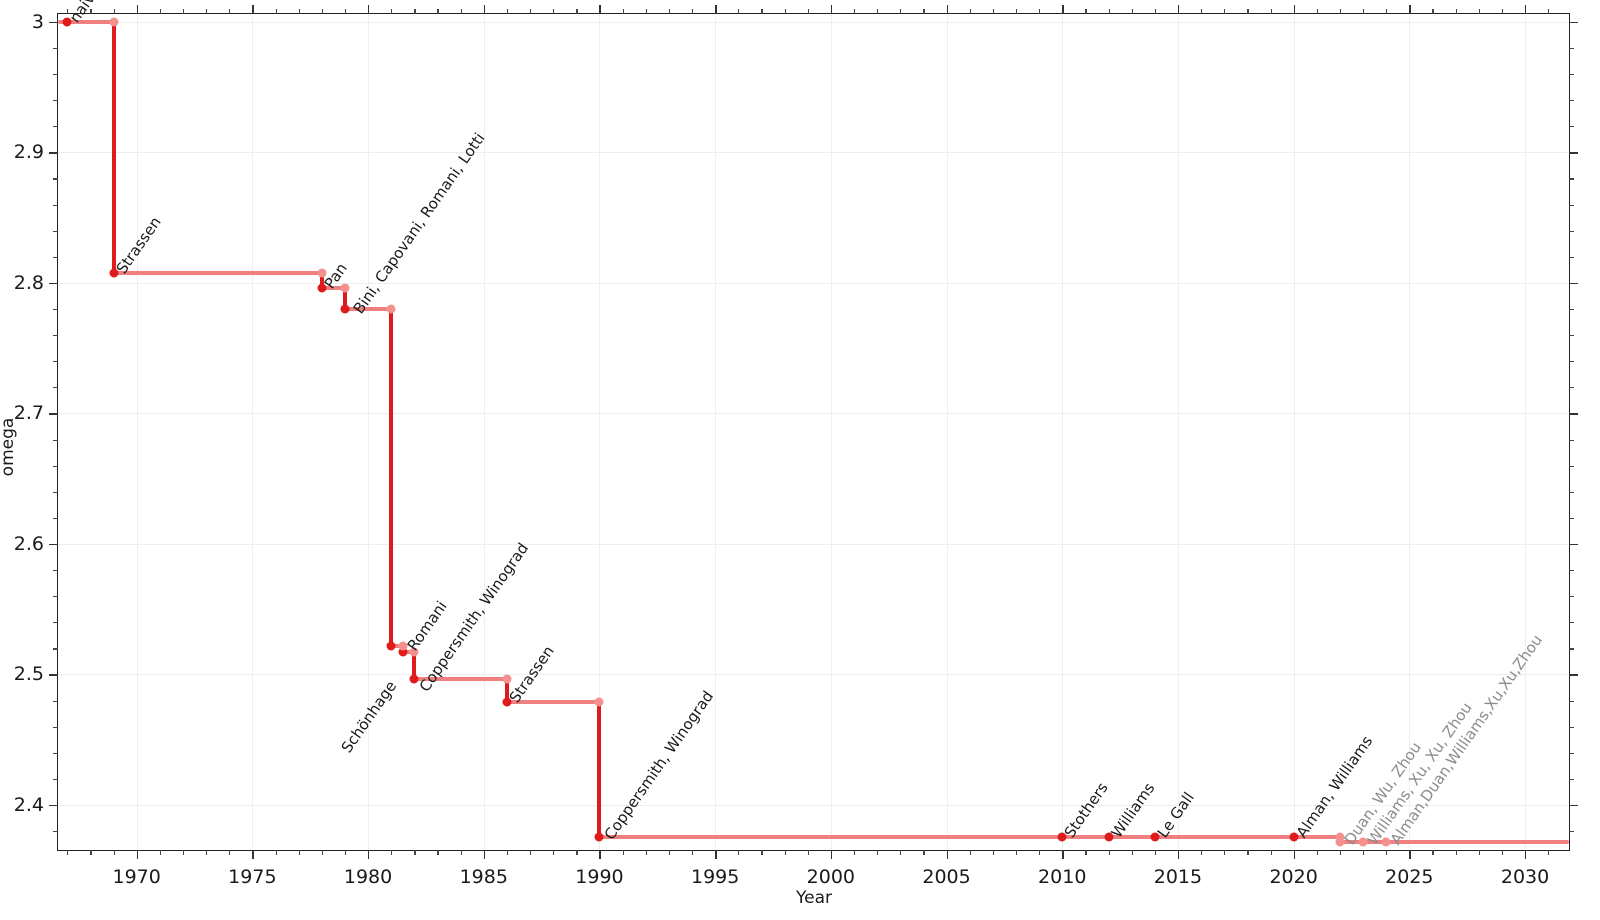  What do you see at coordinates (1409, 877) in the screenshot?
I see `x-axis-tick-label: 2025` at bounding box center [1409, 877].